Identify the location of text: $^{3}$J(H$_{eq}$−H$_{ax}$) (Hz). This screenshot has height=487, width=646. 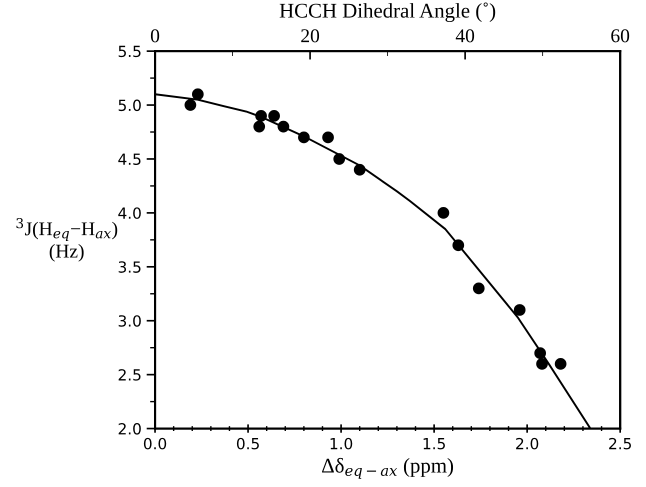
(67, 240).